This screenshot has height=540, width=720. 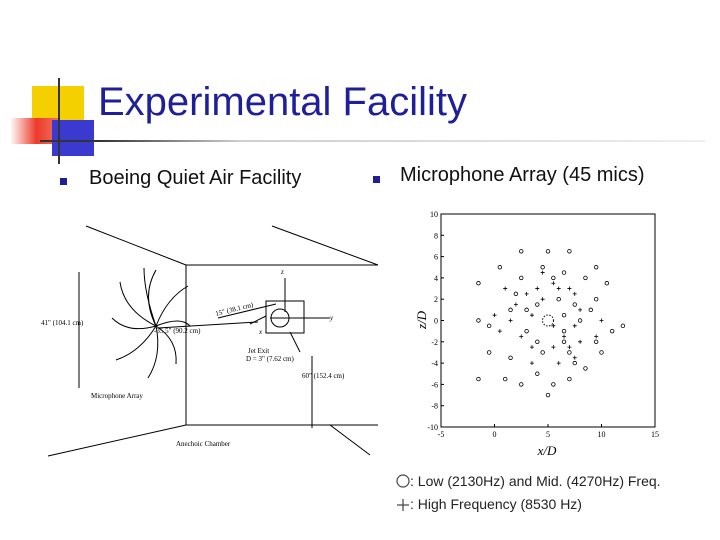 I want to click on label-60: 60" (152.4 cm), so click(x=323, y=376).